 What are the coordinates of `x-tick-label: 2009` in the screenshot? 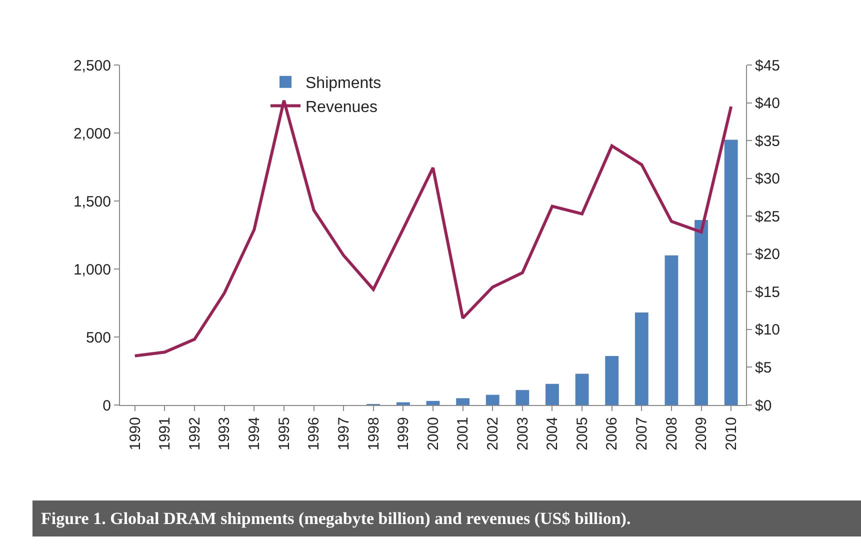 It's located at (701, 433).